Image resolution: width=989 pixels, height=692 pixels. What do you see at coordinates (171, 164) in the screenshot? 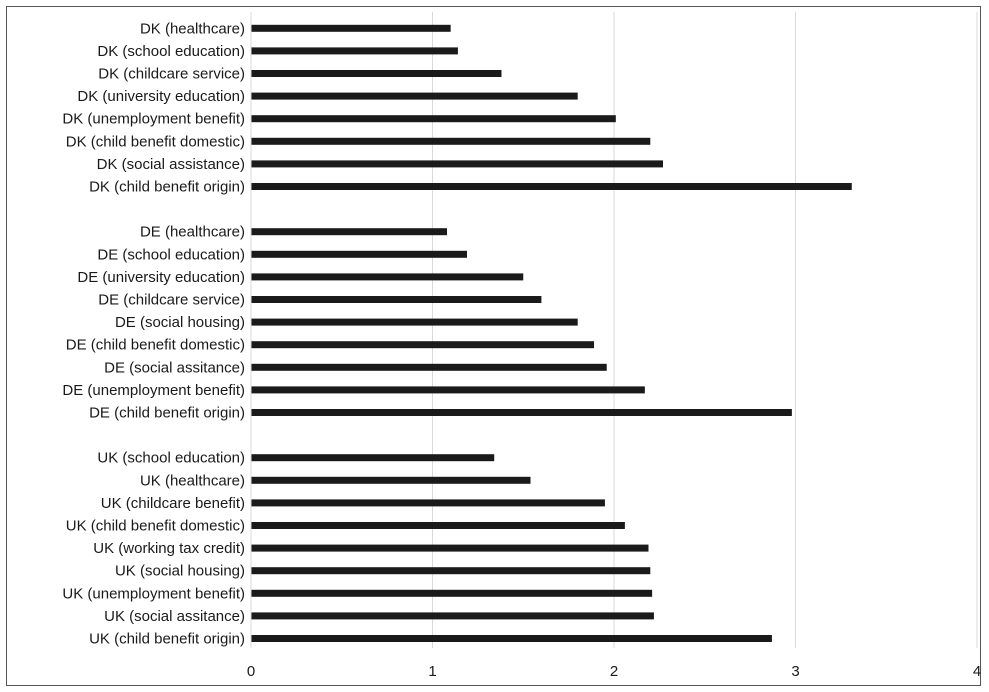
I see `category-label: DK (social assistance)` at bounding box center [171, 164].